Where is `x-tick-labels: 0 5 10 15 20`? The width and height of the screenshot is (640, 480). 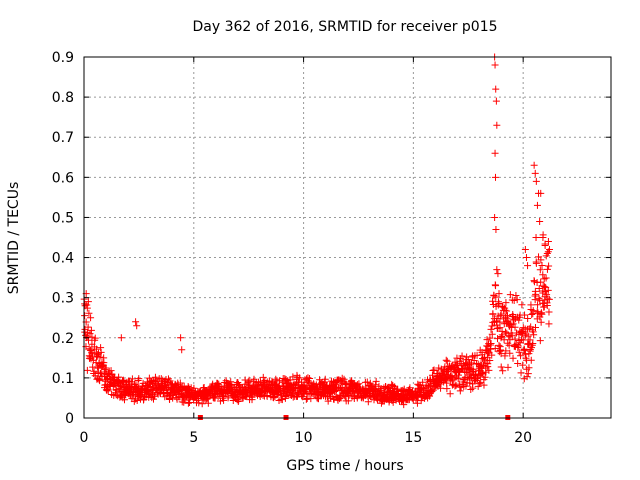
x-tick-labels: 0 5 10 15 20 is located at coordinates (306, 438).